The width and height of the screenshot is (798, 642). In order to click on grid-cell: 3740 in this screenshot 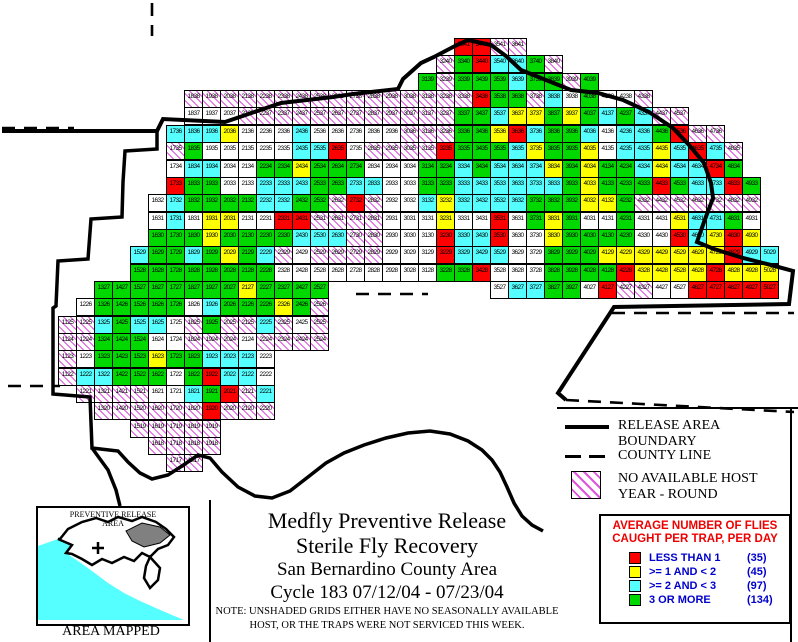, I will do `click(535, 64)`.